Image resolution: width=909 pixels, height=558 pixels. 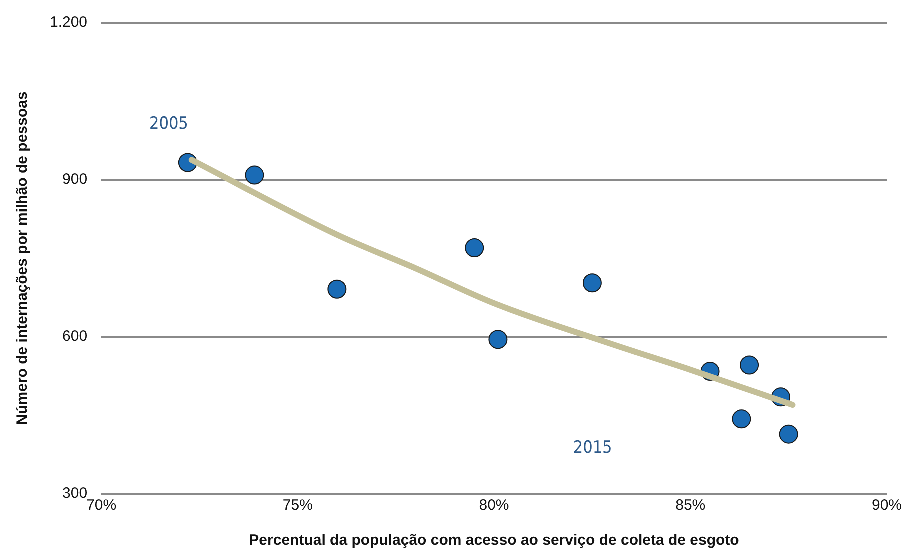 What do you see at coordinates (887, 505) in the screenshot?
I see `x-tick-label: 90%` at bounding box center [887, 505].